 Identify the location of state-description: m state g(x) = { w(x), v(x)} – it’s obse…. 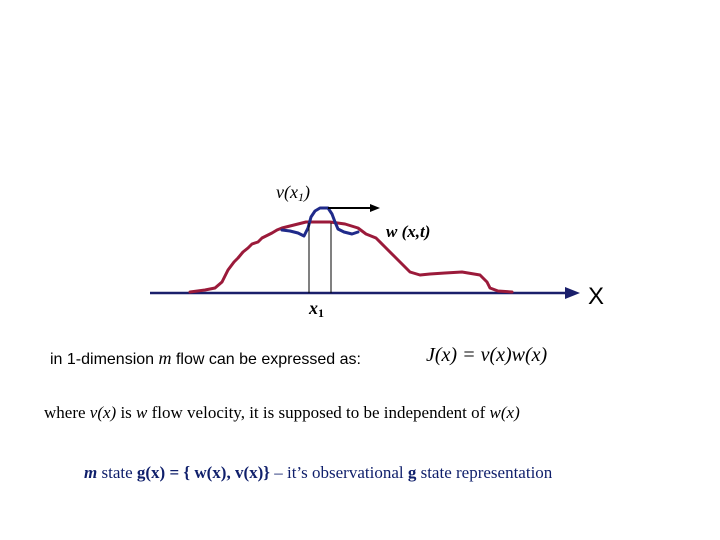
(318, 472).